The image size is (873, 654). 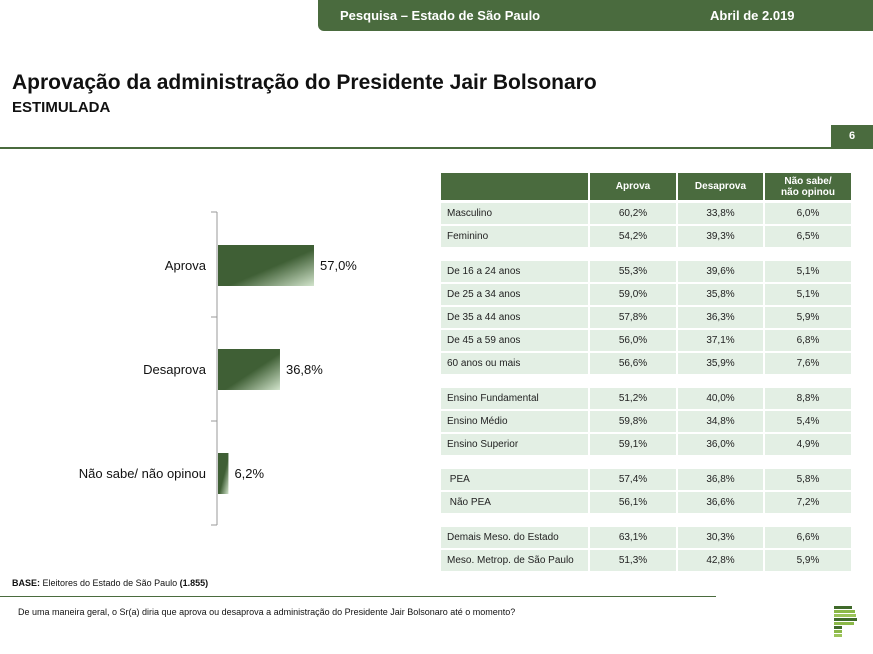 What do you see at coordinates (720, 560) in the screenshot?
I see `table-cell: 42,8%` at bounding box center [720, 560].